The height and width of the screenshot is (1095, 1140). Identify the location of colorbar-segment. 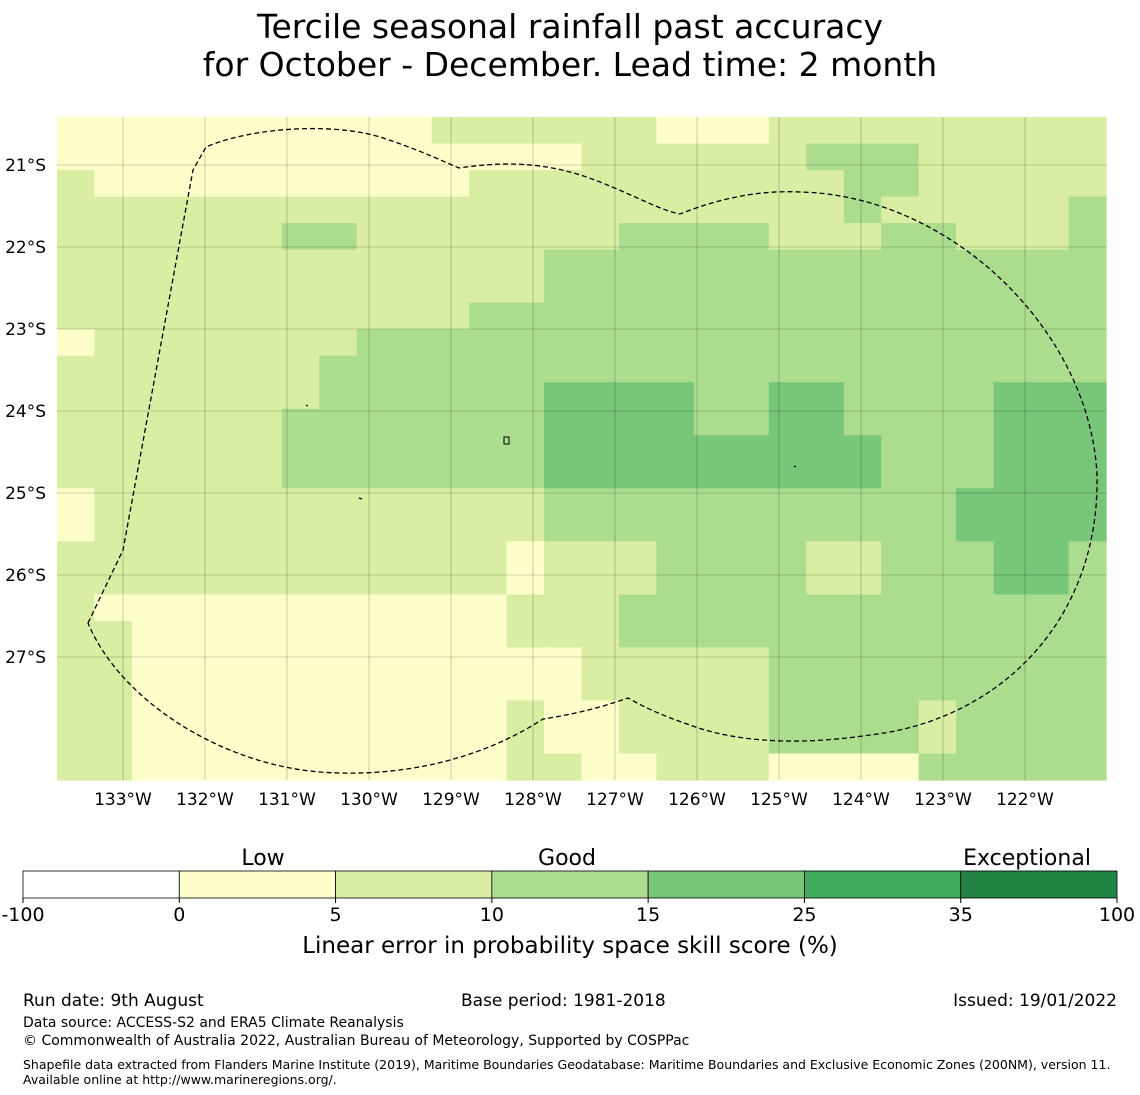
(726, 884).